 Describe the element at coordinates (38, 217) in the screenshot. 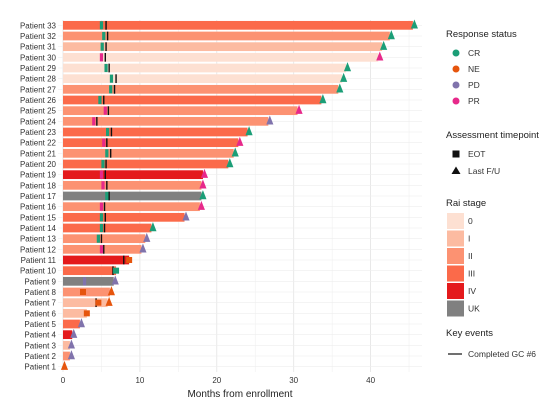

I see `patient-label: Patient 15` at that location.